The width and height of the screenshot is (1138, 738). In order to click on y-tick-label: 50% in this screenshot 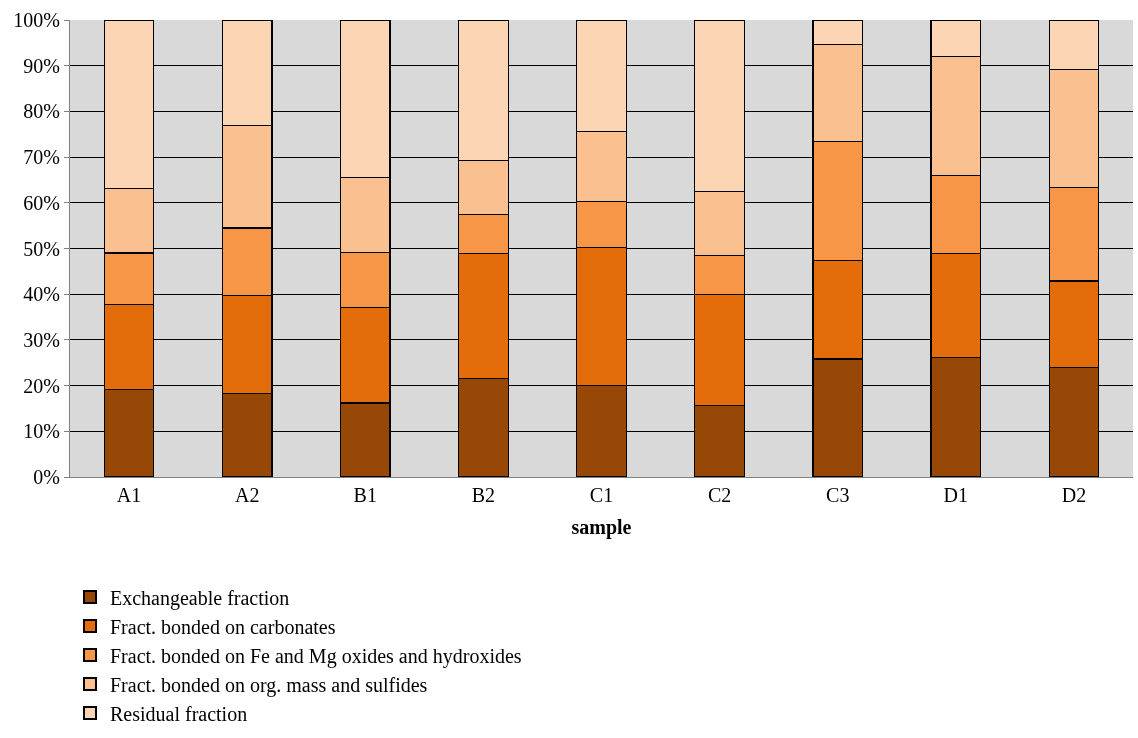, I will do `click(41, 248)`.